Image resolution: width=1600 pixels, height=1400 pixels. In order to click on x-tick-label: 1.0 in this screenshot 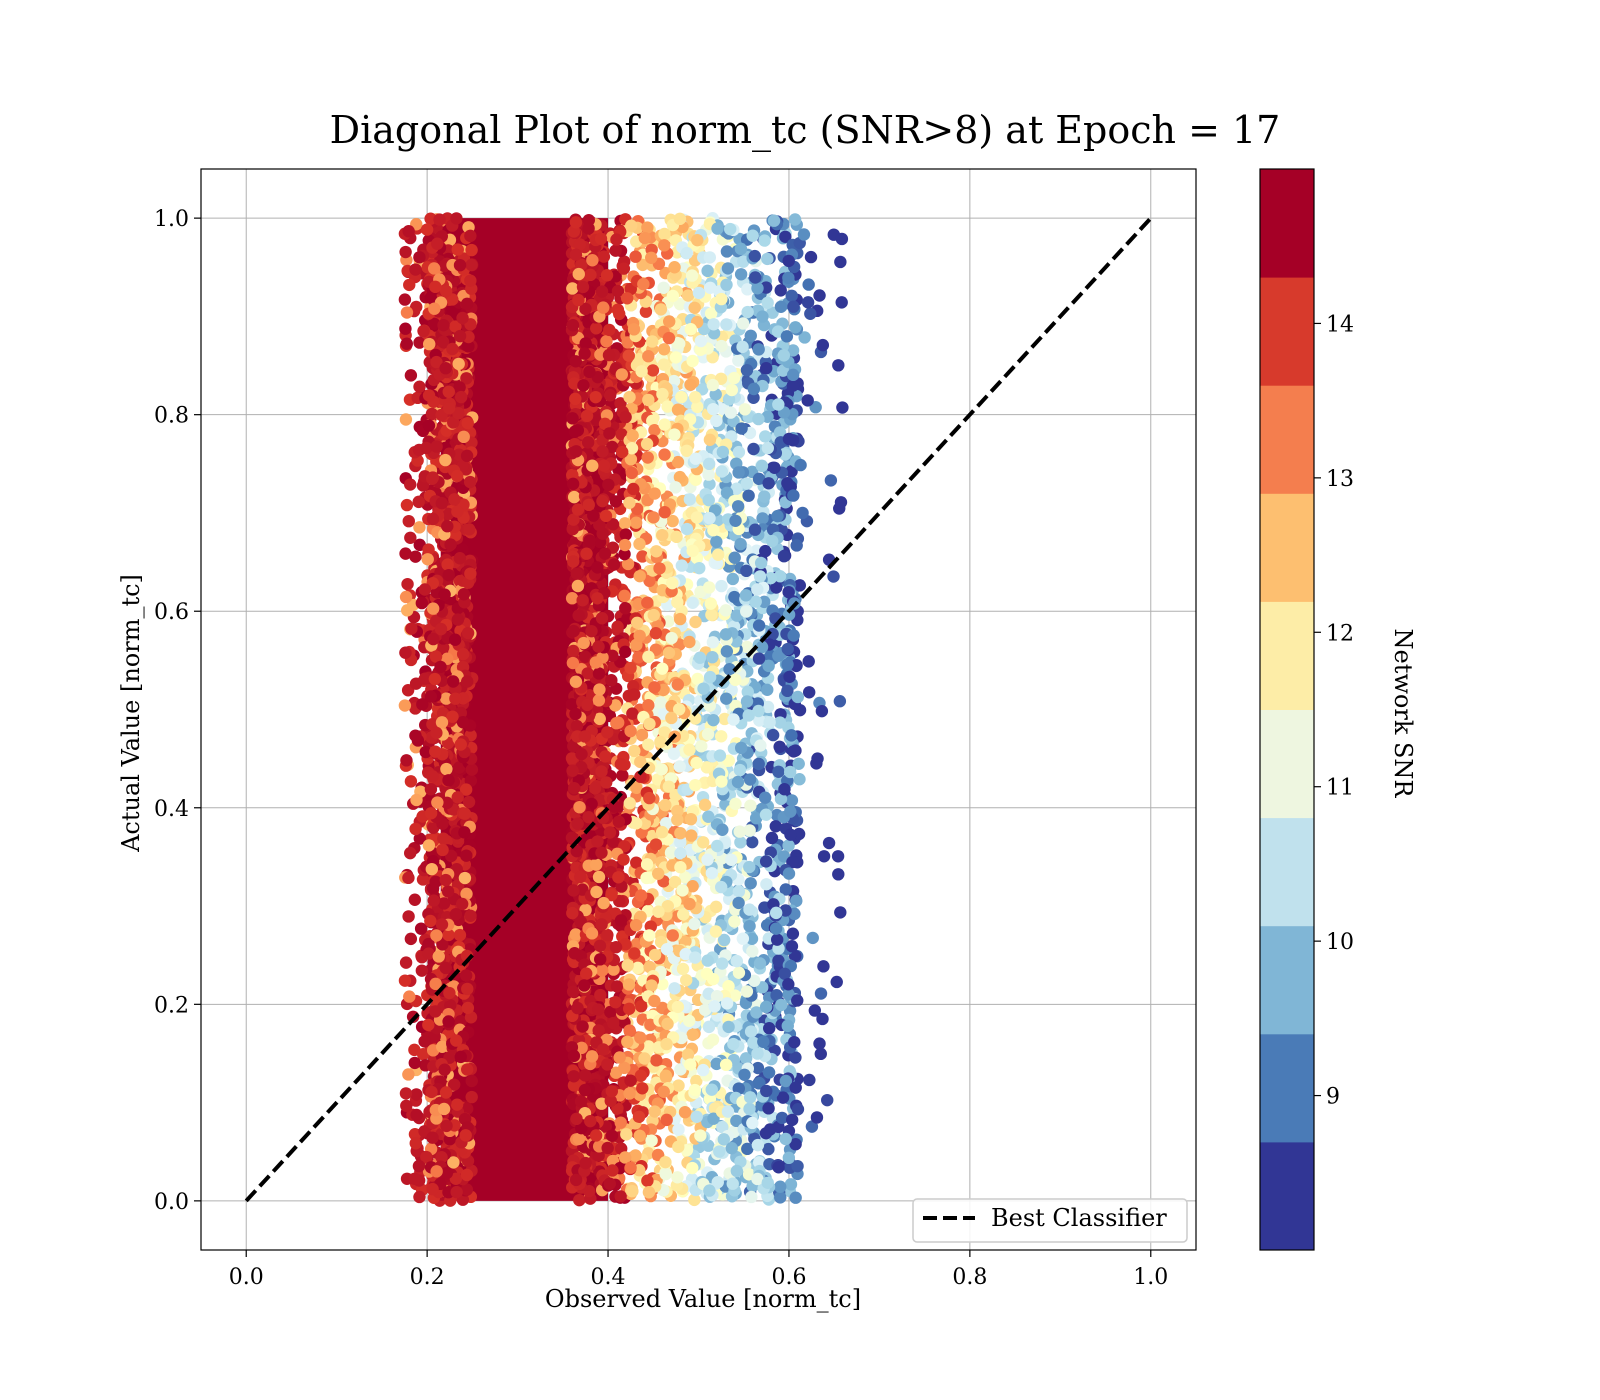, I will do `click(1150, 1277)`.